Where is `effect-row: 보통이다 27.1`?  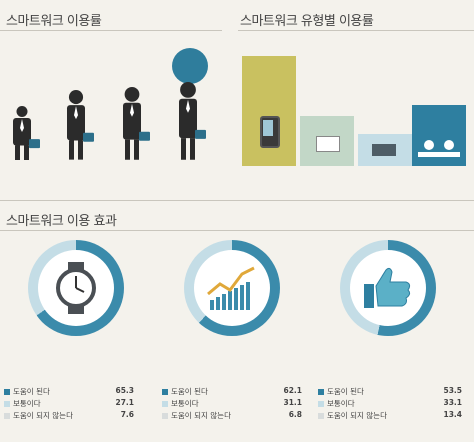
effect-row: 보통이다 27.1 is located at coordinates (69, 403).